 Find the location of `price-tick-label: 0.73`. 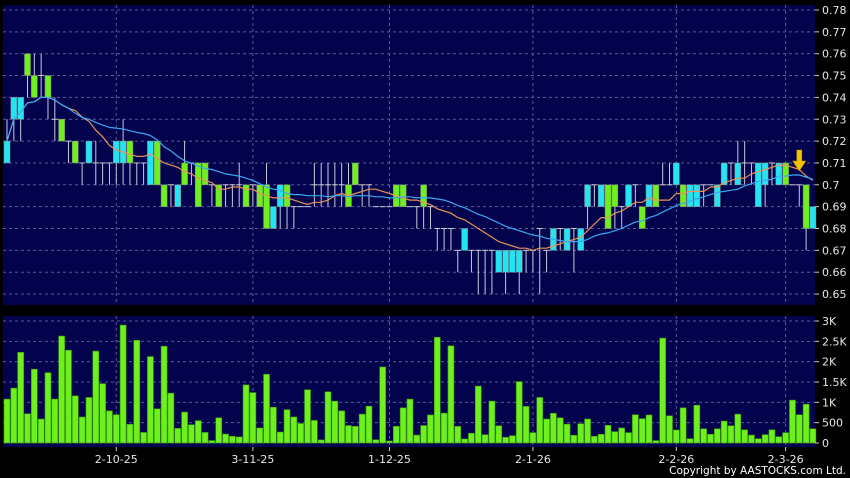

price-tick-label: 0.73 is located at coordinates (834, 119).